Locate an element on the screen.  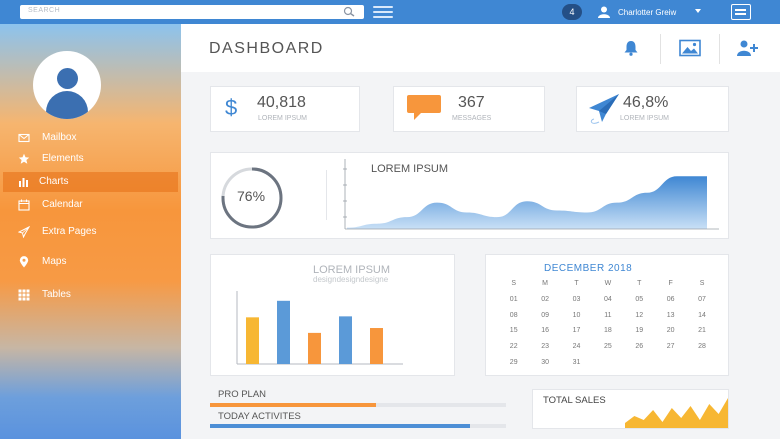
calendar-weekday: W is located at coordinates (608, 283).